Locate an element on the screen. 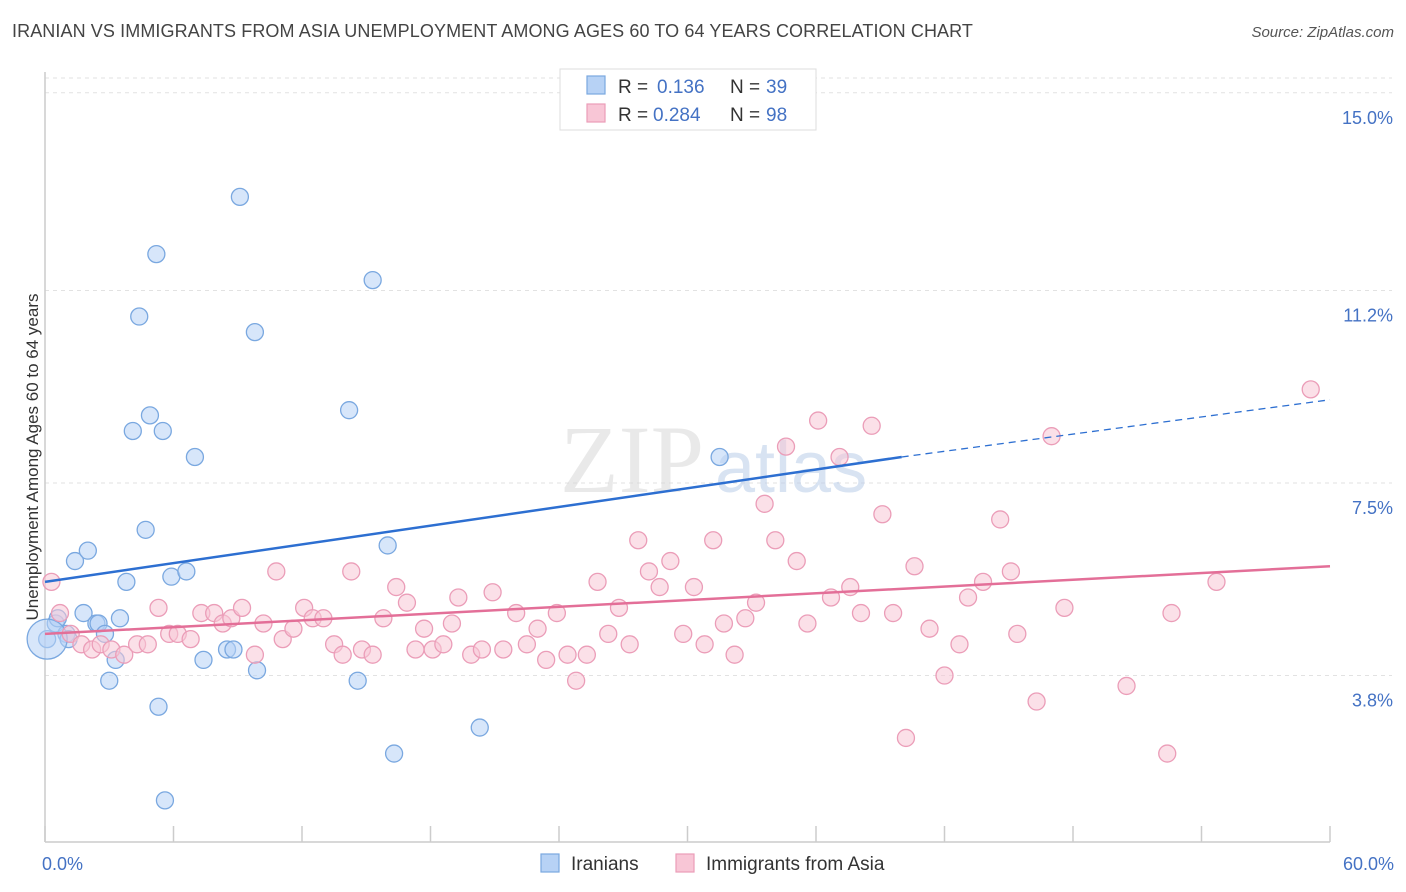 The width and height of the screenshot is (1406, 892). bottom-legend-label-asia: Immigrants from Asia is located at coordinates (795, 864).